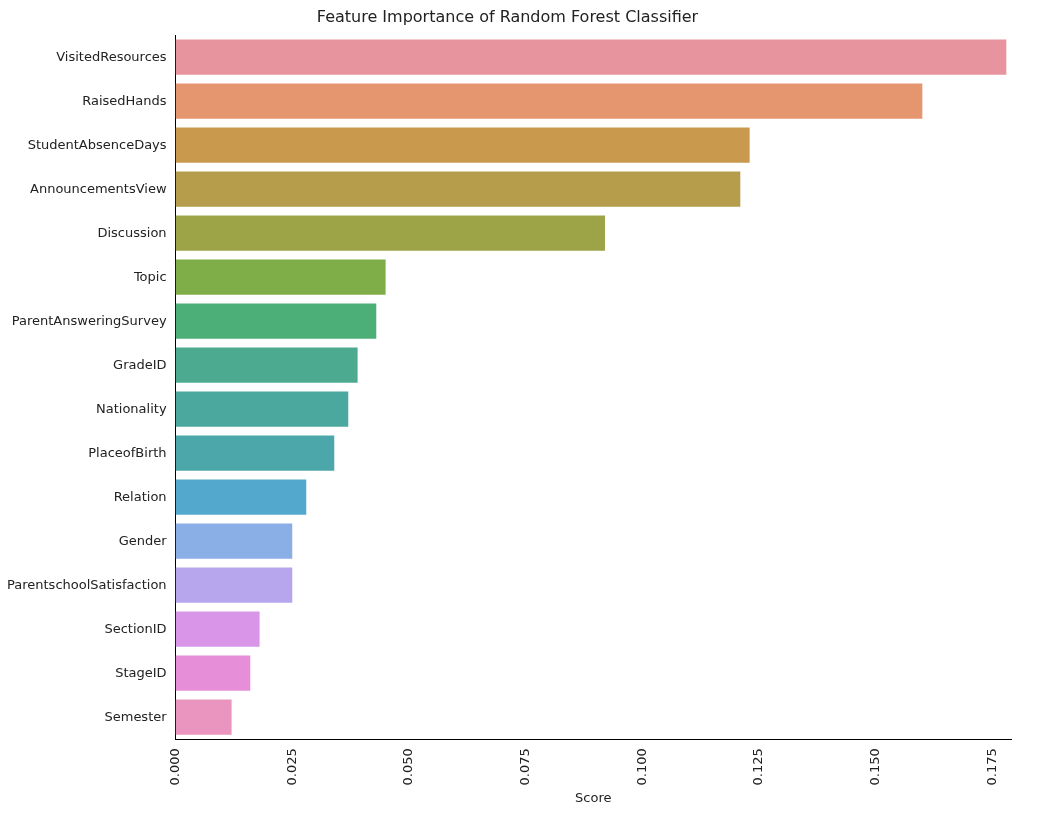  What do you see at coordinates (143, 540) in the screenshot?
I see `y-tick-label: Gender` at bounding box center [143, 540].